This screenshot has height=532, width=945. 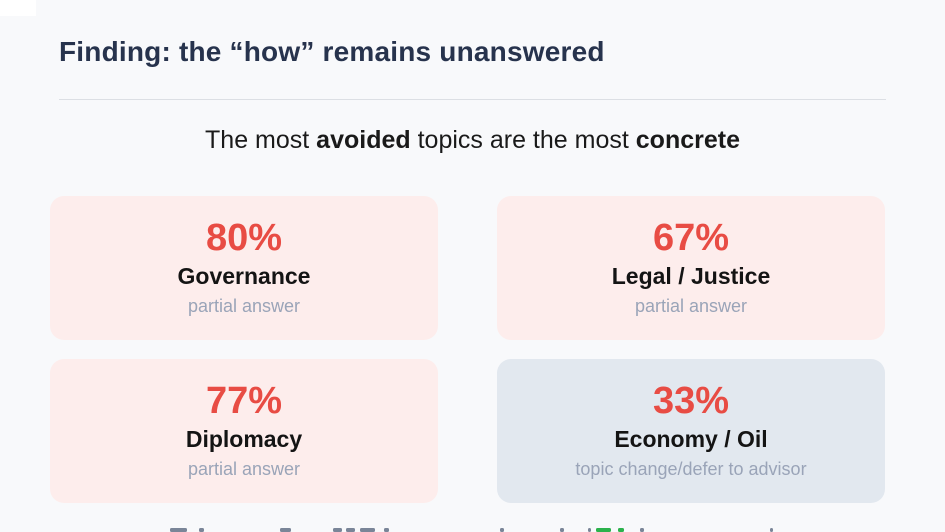 I want to click on subtitle-text: The most, so click(x=261, y=140).